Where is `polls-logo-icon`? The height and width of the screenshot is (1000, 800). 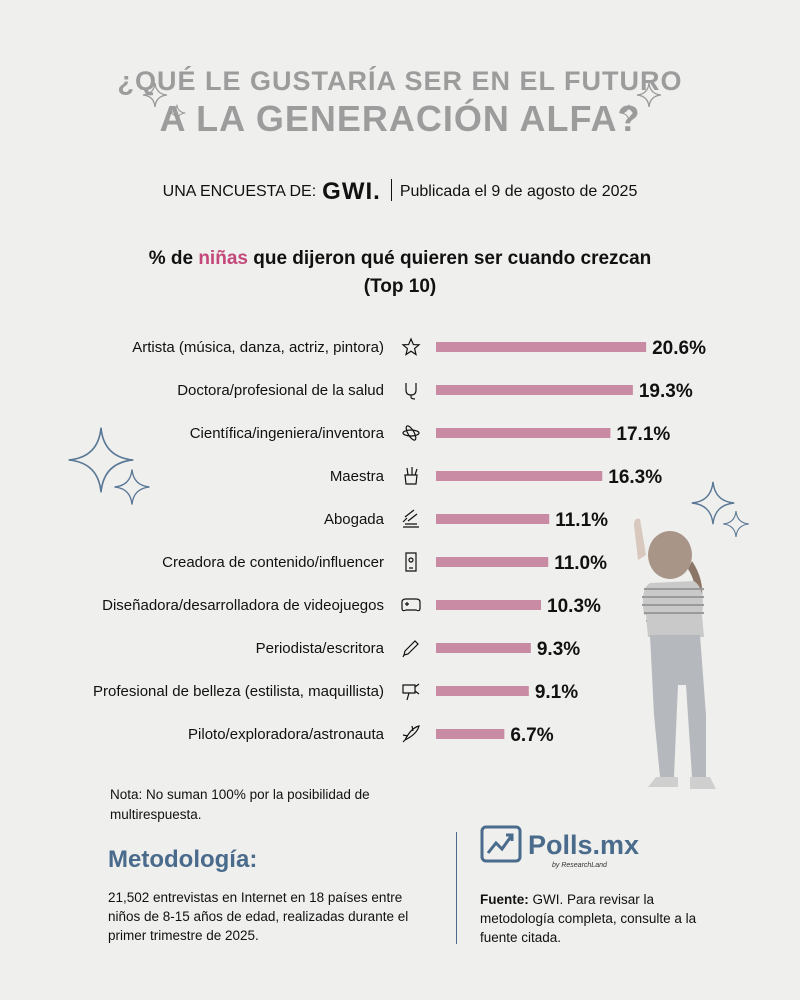 polls-logo-icon is located at coordinates (501, 844).